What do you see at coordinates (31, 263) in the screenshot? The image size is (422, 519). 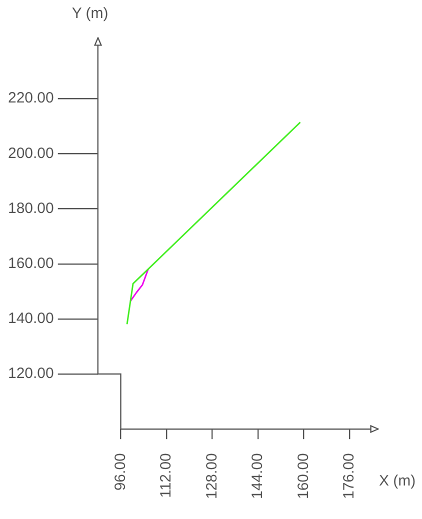 I see `y-tick-label: 160.00` at bounding box center [31, 263].